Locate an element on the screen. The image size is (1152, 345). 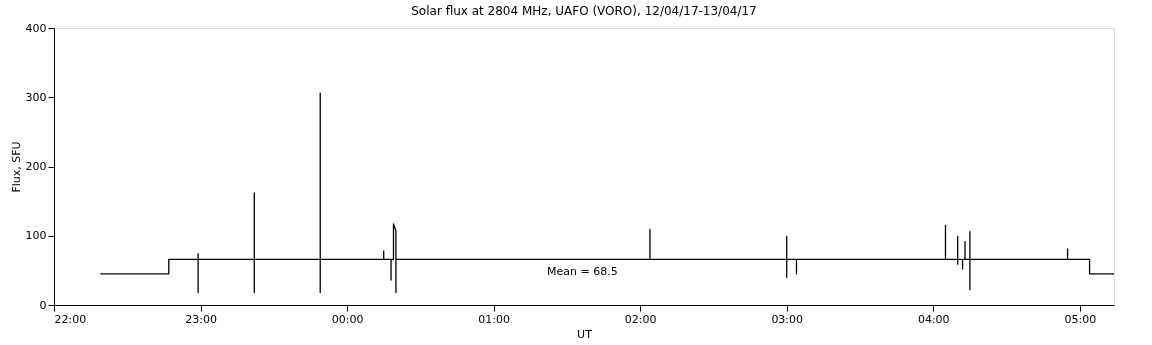
x-tick-label: 05:00 is located at coordinates (1080, 319).